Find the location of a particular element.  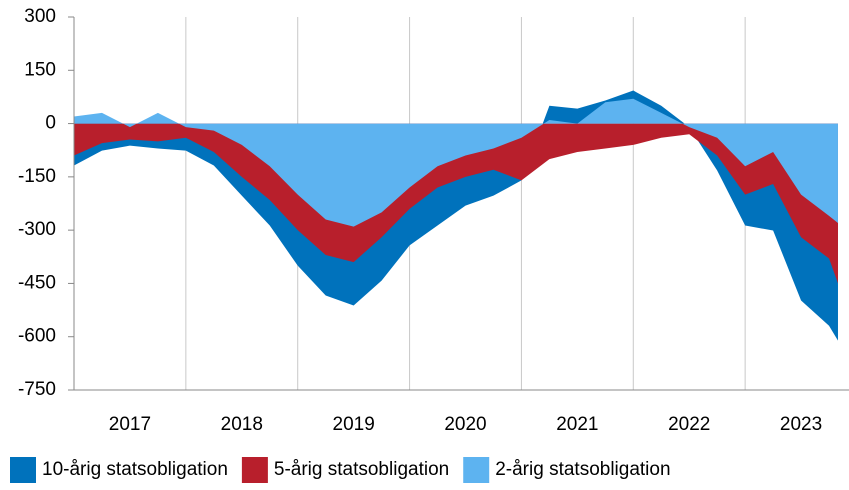

y-tick-label: 150 is located at coordinates (40, 69).